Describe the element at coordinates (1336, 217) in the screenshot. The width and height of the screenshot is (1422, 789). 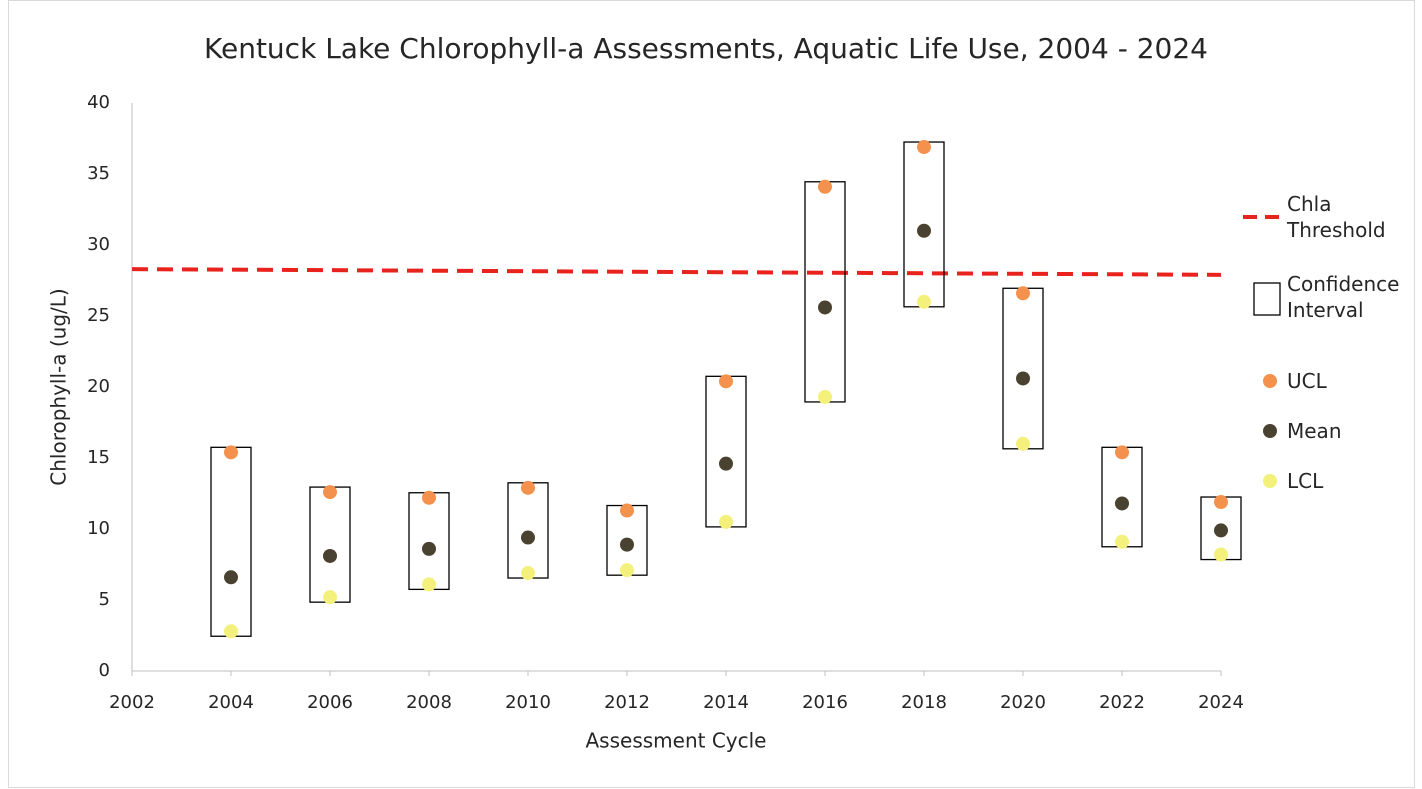
I see `legend-label: Chla Threshold` at that location.